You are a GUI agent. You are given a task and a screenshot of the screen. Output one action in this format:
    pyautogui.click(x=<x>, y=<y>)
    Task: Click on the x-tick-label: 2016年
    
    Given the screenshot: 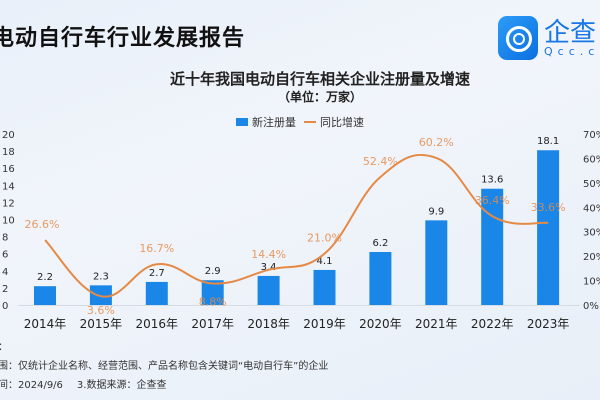 What is the action you would take?
    pyautogui.click(x=157, y=324)
    